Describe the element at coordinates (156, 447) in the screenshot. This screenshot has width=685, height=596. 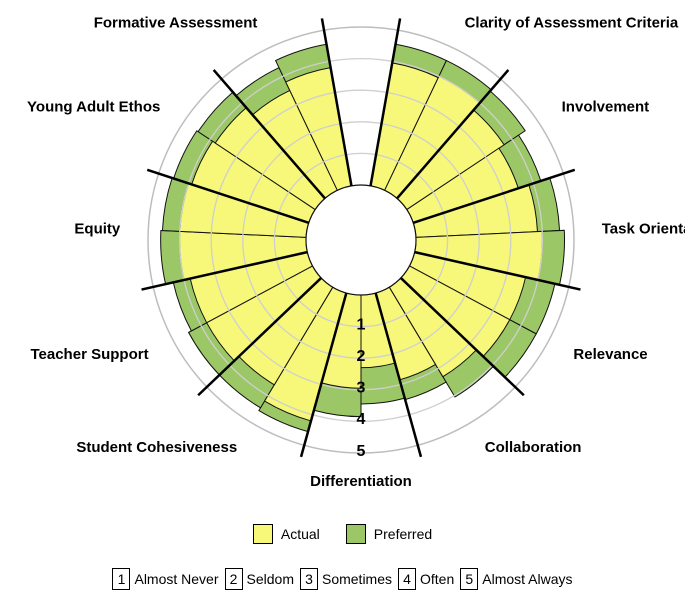
I see `category-label: Student Cohesiveness` at that location.